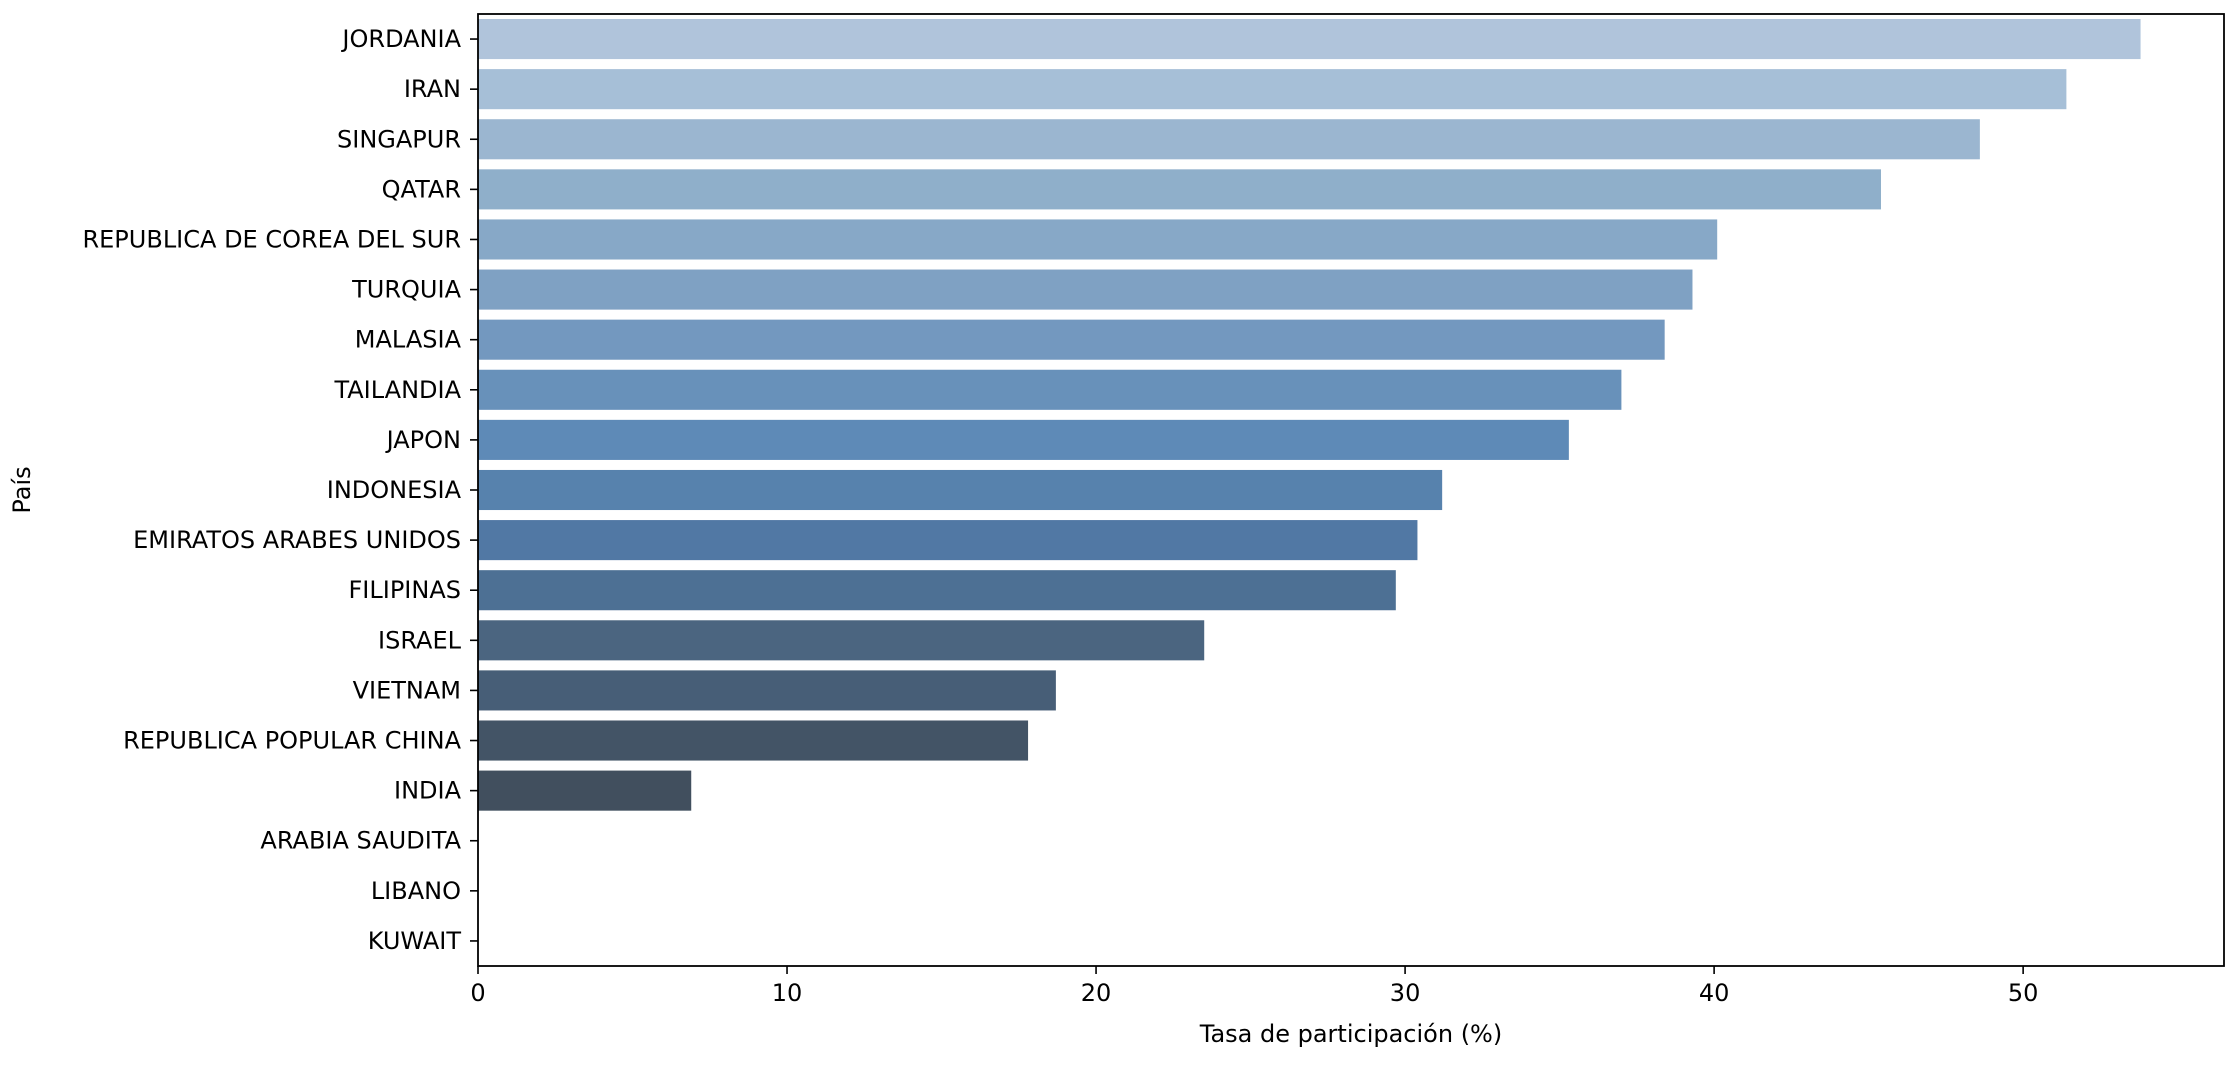 This screenshot has width=2234, height=1066. What do you see at coordinates (271, 239) in the screenshot?
I see `y-tick-label: REPUBLICA DE COREA DEL SUR` at bounding box center [271, 239].